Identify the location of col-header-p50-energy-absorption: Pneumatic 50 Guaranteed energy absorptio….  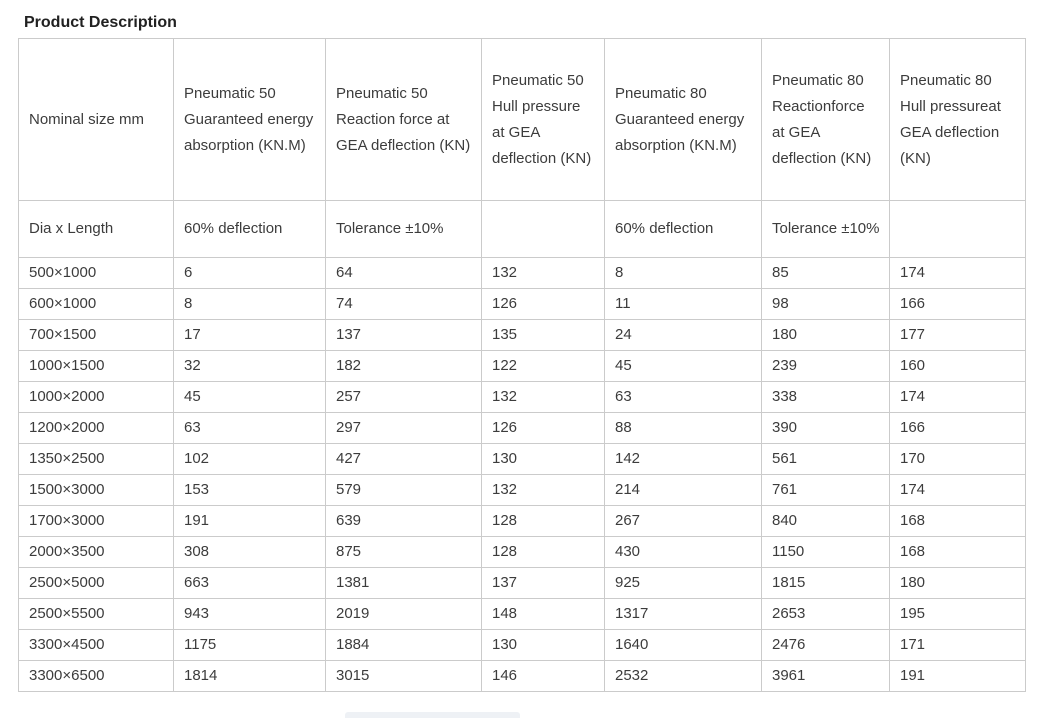
(249, 119).